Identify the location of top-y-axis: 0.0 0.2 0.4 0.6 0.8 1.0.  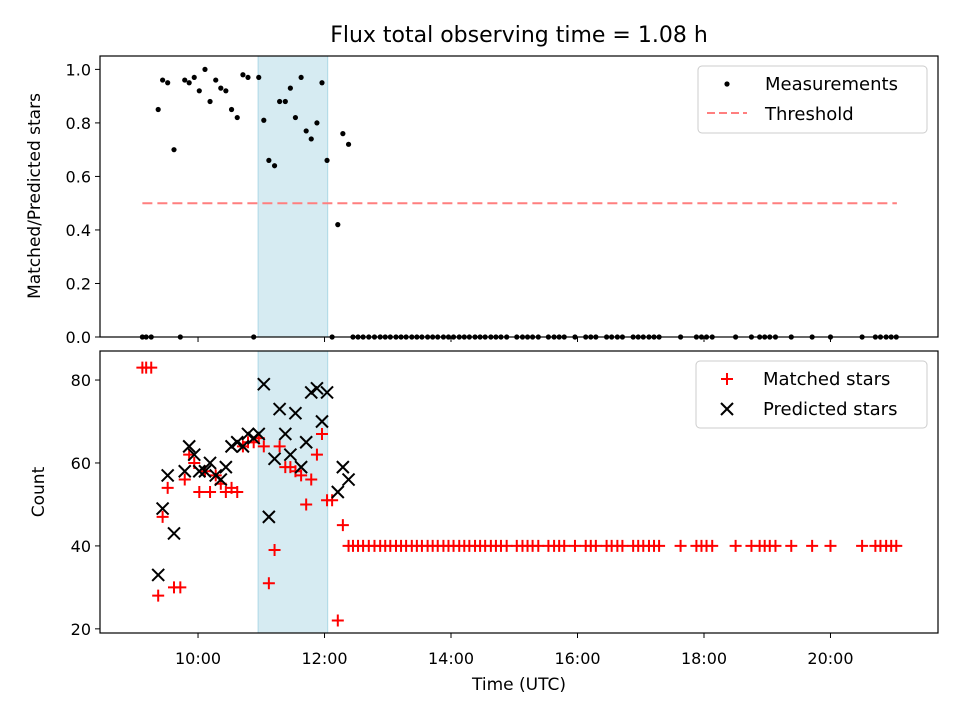
(83, 203).